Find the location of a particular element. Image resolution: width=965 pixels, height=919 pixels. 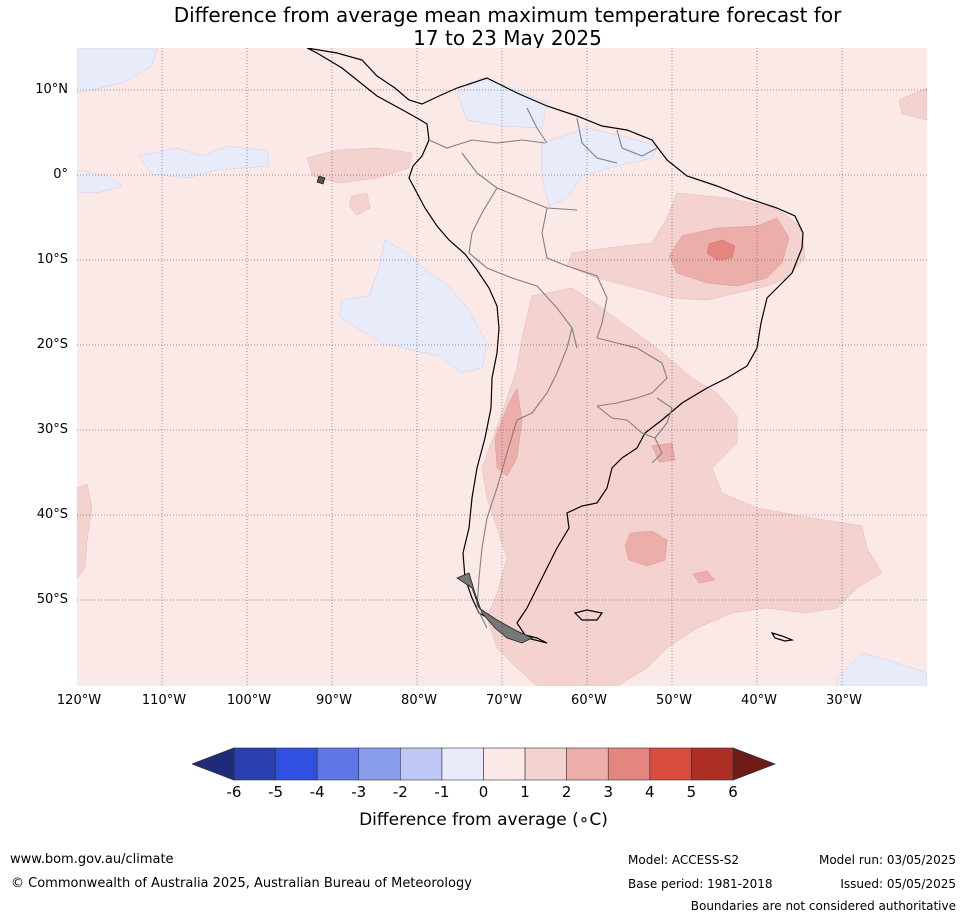

colorbar-tick-label: -5 is located at coordinates (276, 792).